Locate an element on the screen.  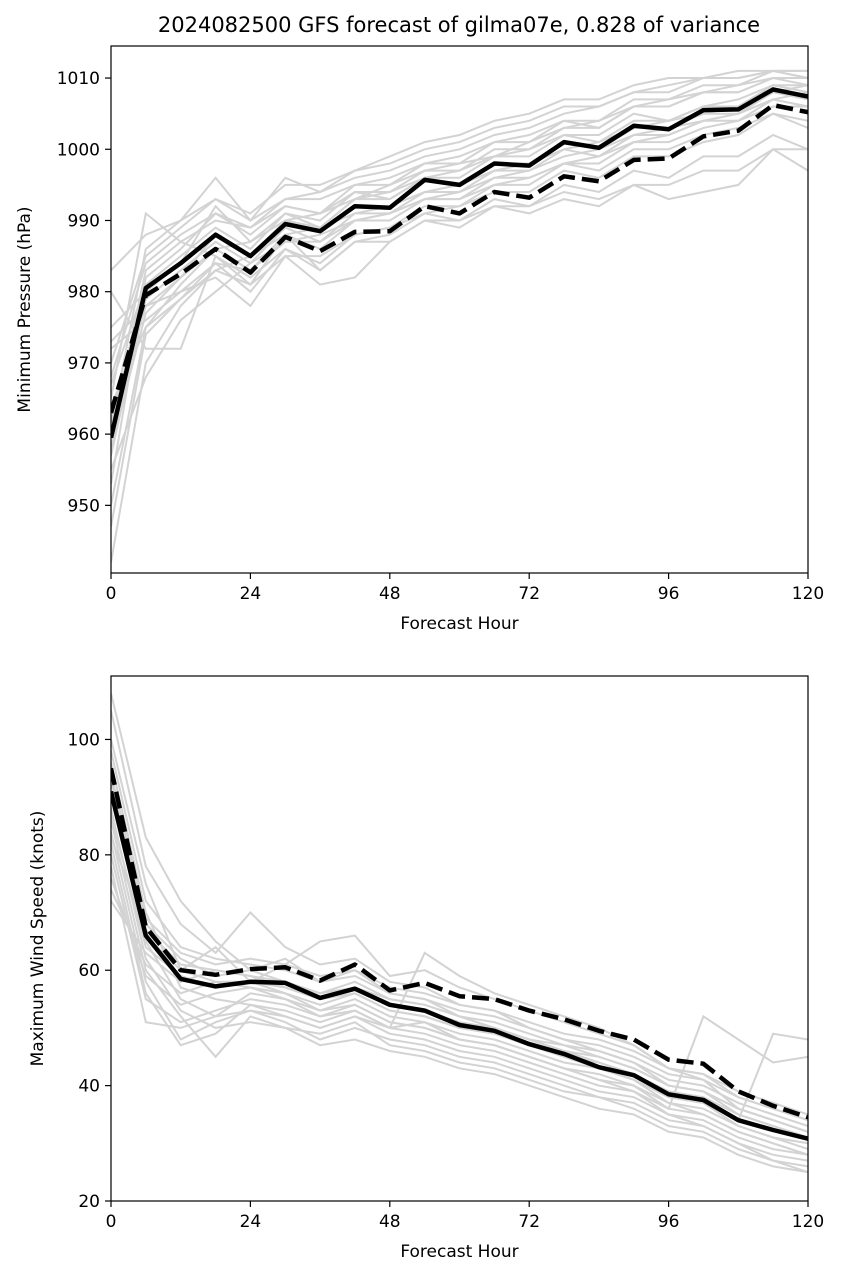
wind-y-tick-label: 40 is located at coordinates (89, 1087).